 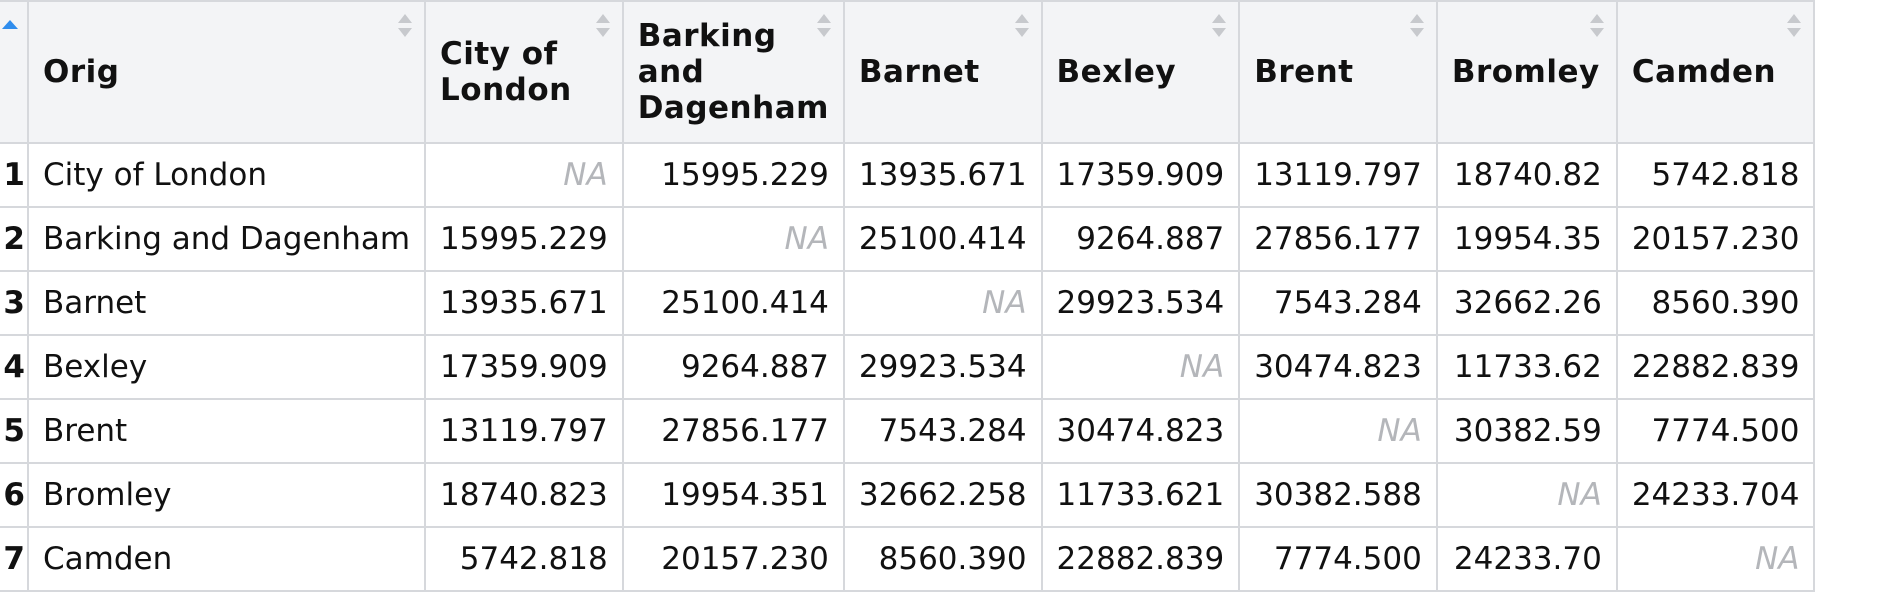 What do you see at coordinates (226, 495) in the screenshot?
I see `cell-orig: Bromley` at bounding box center [226, 495].